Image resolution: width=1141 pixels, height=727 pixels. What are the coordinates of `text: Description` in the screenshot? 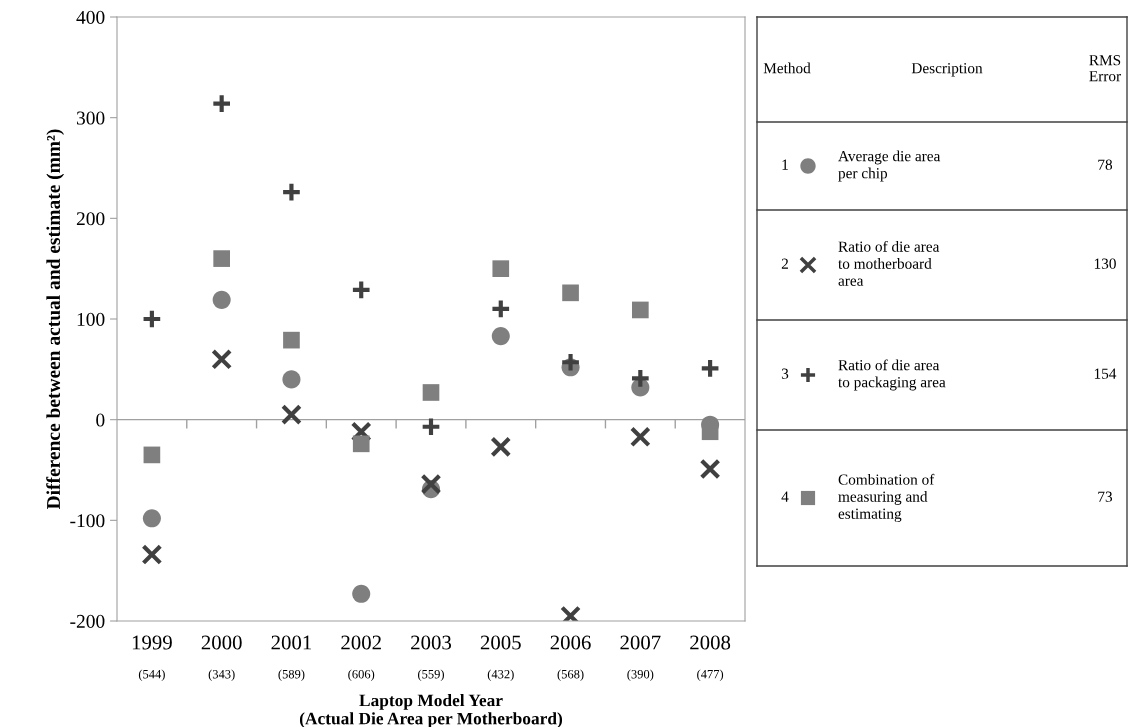 It's located at (947, 70).